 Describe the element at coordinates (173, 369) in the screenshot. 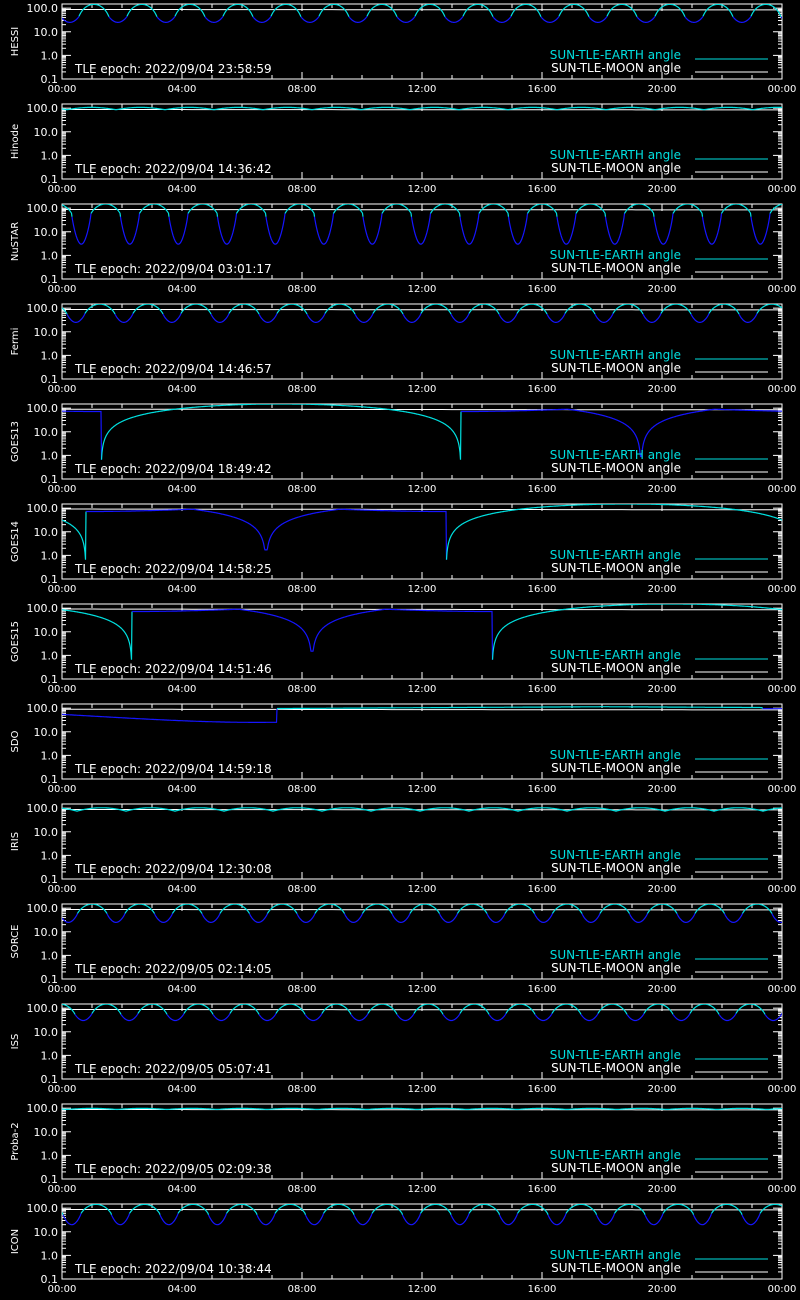

I see `tle-epoch-label: TLE epoch: 2022/09/04 14:46:57` at that location.